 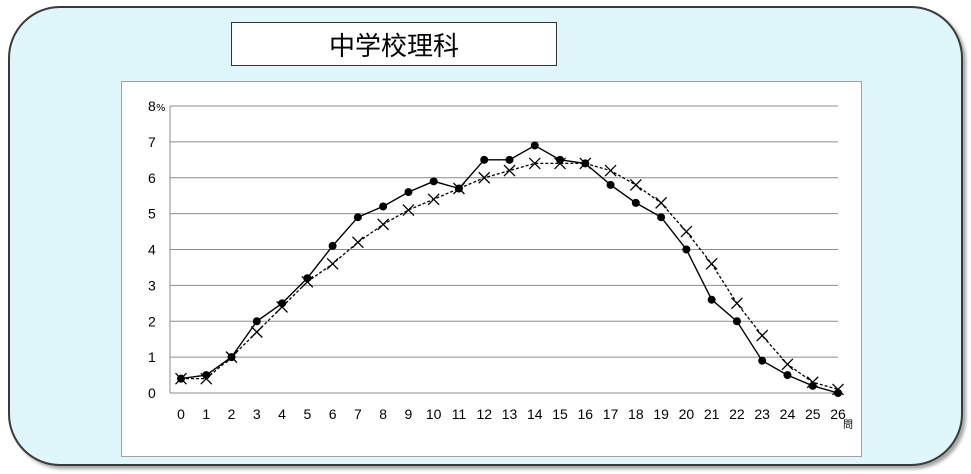 What do you see at coordinates (307, 414) in the screenshot?
I see `x-tick-label: 5` at bounding box center [307, 414].